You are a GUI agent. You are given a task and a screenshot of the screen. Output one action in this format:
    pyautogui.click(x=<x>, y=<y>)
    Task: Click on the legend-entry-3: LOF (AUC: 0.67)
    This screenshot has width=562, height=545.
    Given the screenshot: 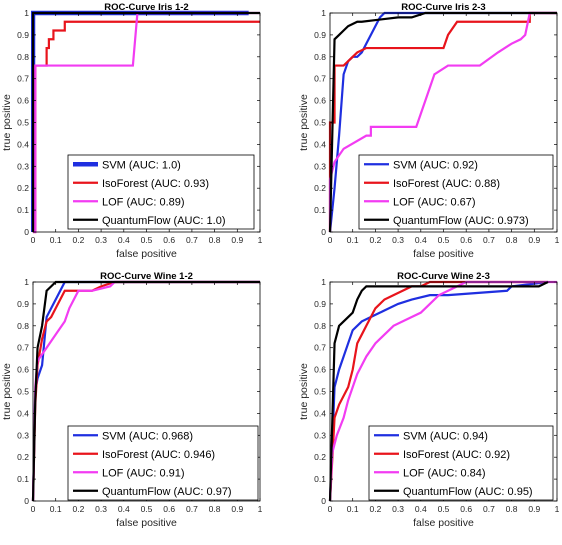 What is the action you would take?
    pyautogui.click(x=434, y=202)
    